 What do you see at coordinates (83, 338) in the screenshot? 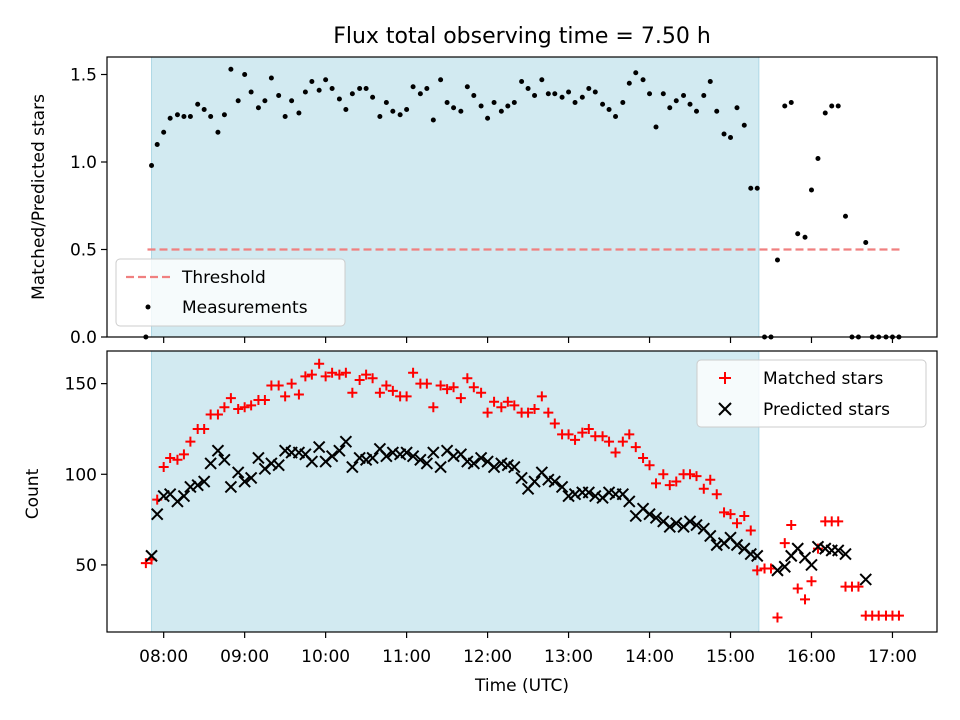
I see `y-tick-label: 0.0` at bounding box center [83, 338].